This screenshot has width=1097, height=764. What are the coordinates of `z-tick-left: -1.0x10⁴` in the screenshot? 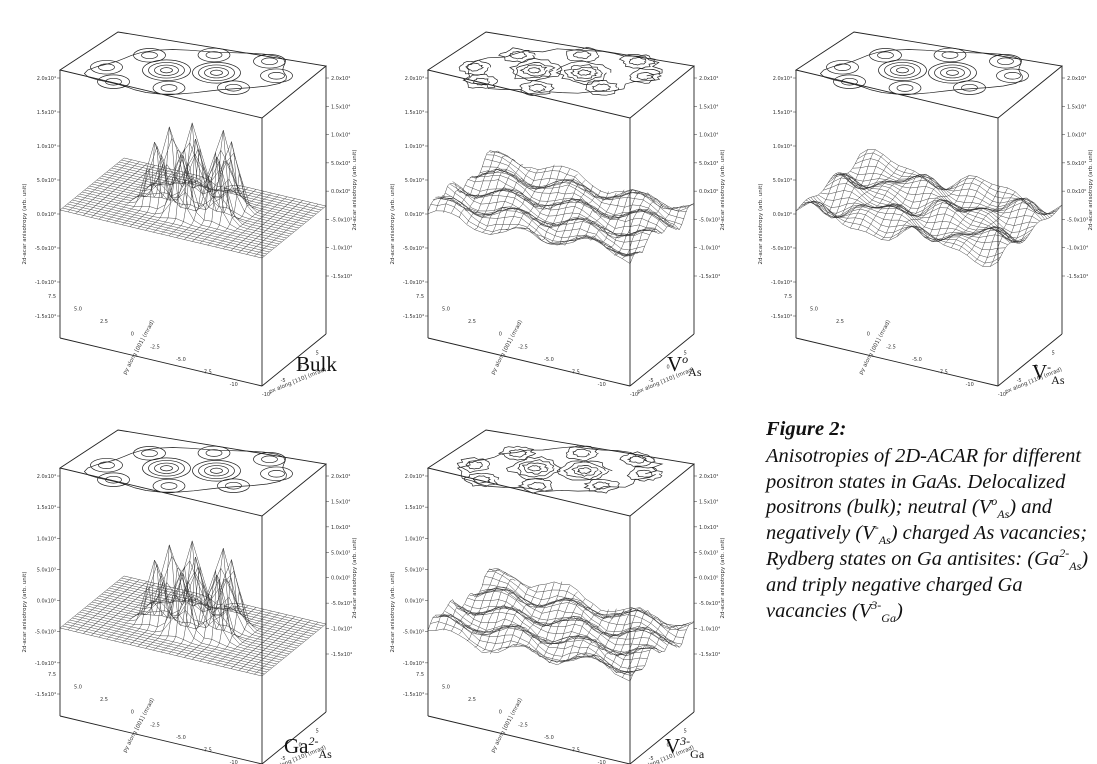 It's located at (781, 283).